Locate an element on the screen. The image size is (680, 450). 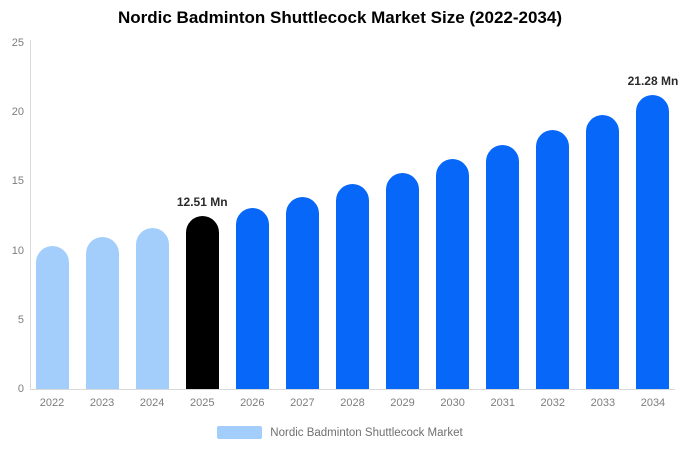
x-tick-label-2031: 2031 is located at coordinates (502, 403).